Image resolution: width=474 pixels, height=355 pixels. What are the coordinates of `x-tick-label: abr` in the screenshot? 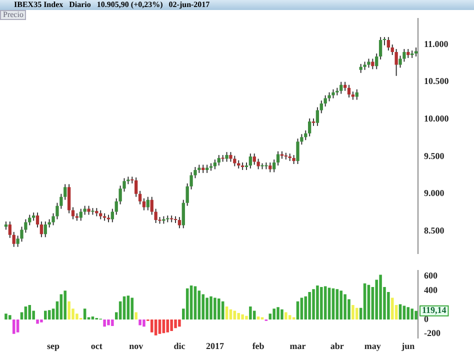 It's located at (337, 345).